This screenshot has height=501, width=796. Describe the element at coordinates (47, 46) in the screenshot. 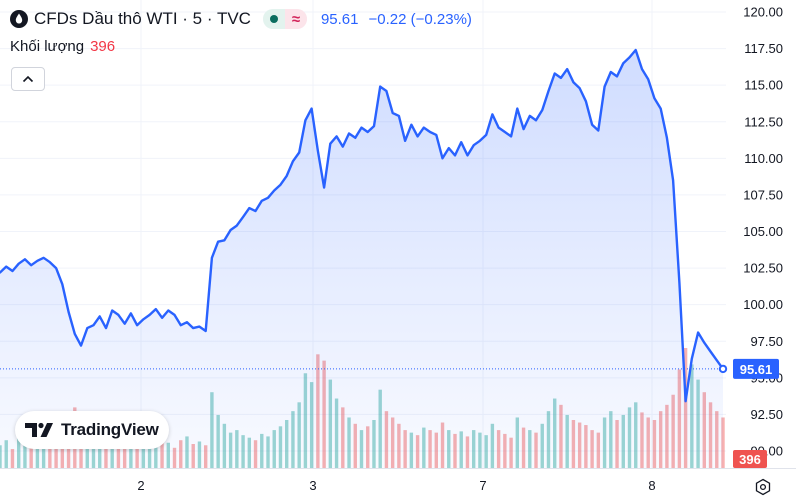

I see `volume-label: Khối lượng` at that location.